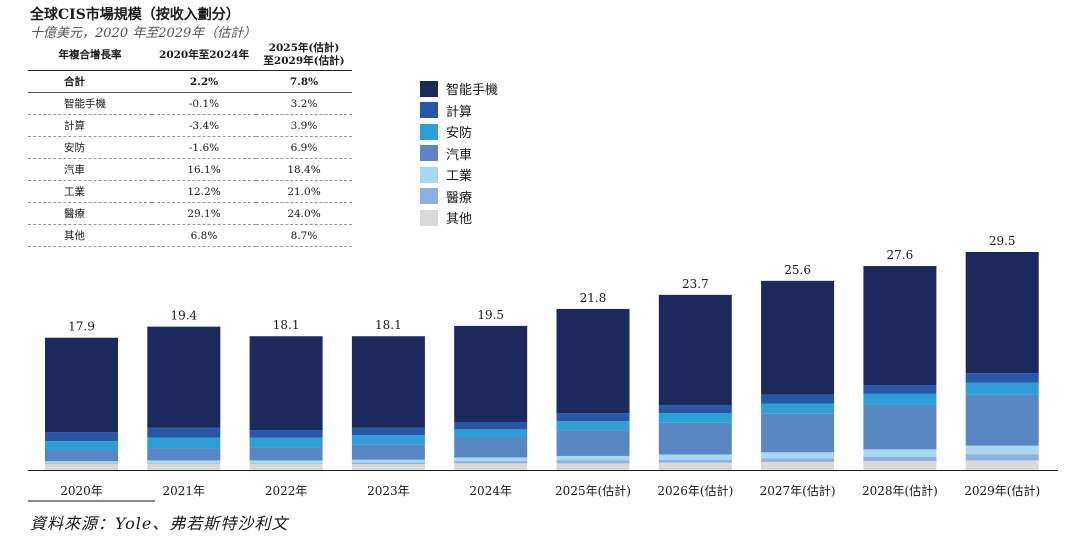 This screenshot has height=544, width=1080. What do you see at coordinates (204, 55) in the screenshot?
I see `cagr-header-period1: 2020年至2024年` at bounding box center [204, 55].